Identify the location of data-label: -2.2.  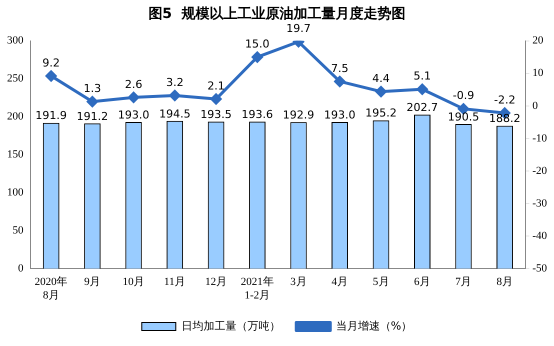
(505, 99).